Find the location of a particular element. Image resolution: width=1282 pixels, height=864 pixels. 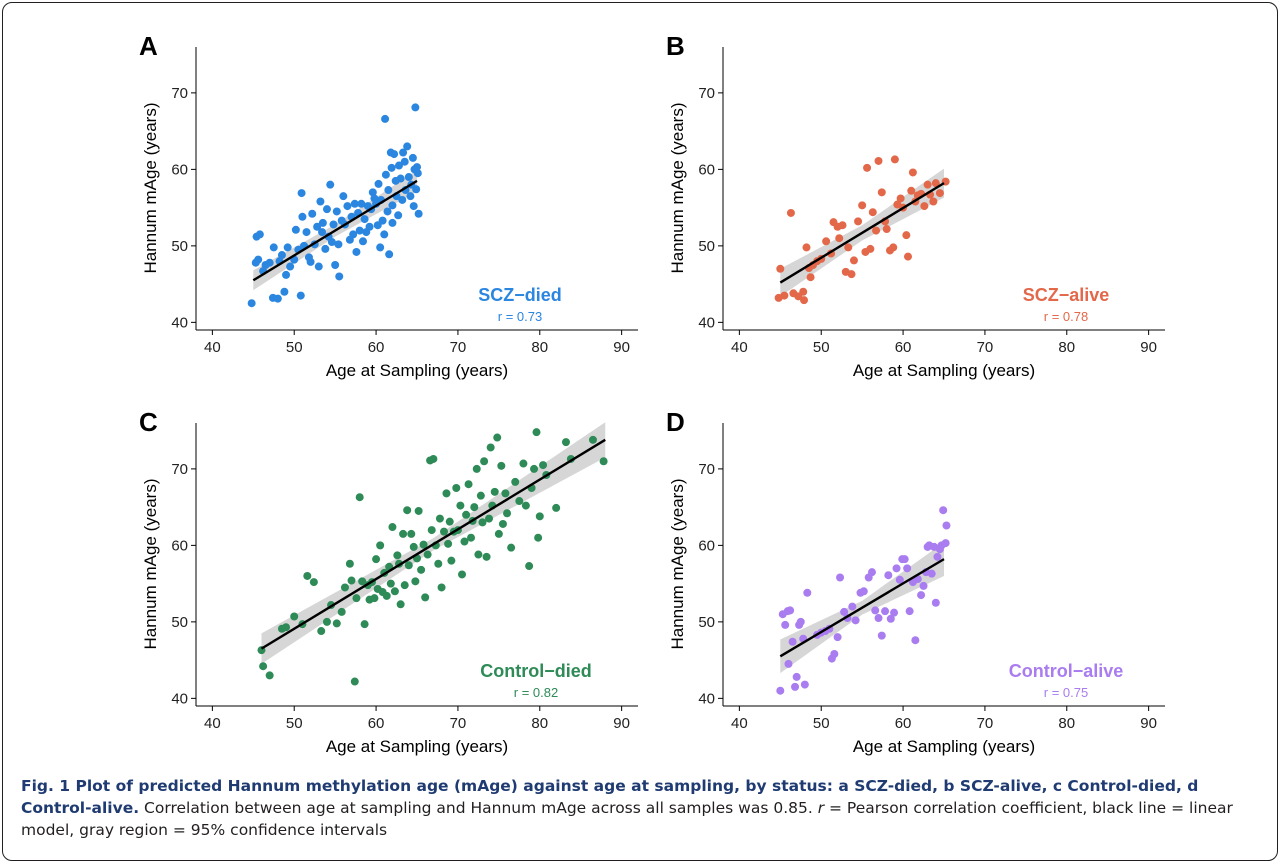

y-axis-label: Hannum mAge (years) is located at coordinates (150, 563).